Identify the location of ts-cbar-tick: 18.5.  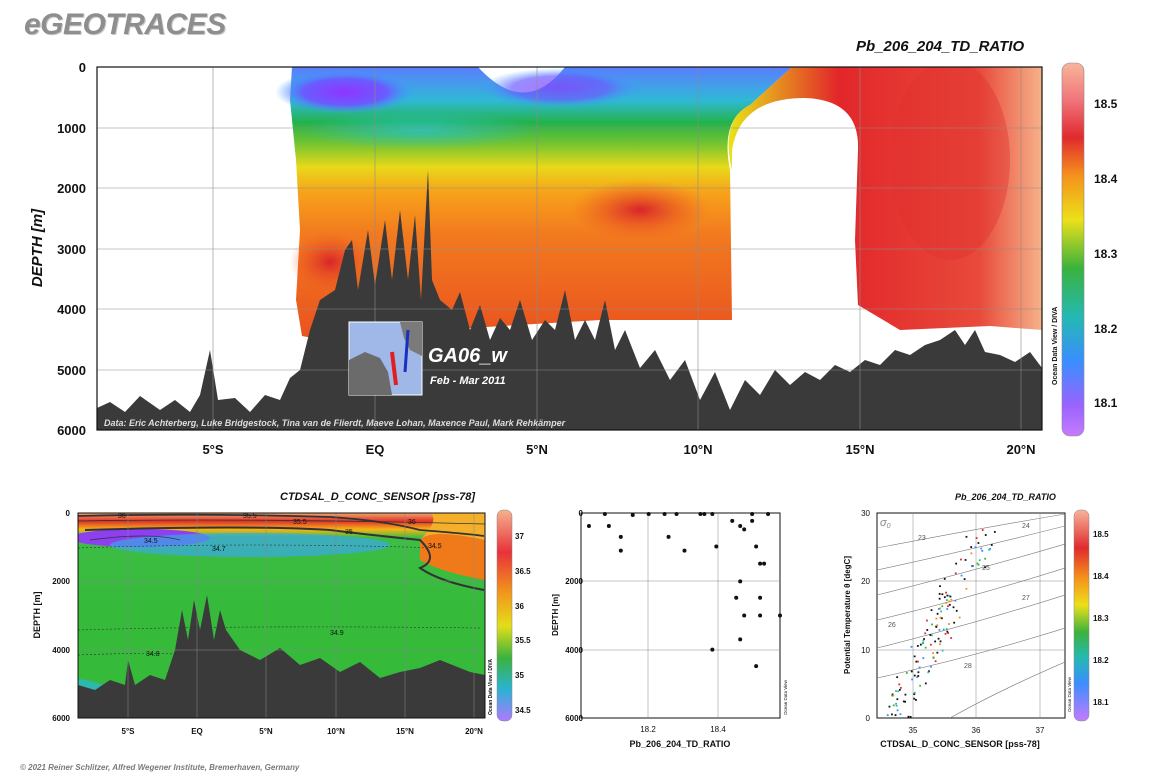
(1101, 534).